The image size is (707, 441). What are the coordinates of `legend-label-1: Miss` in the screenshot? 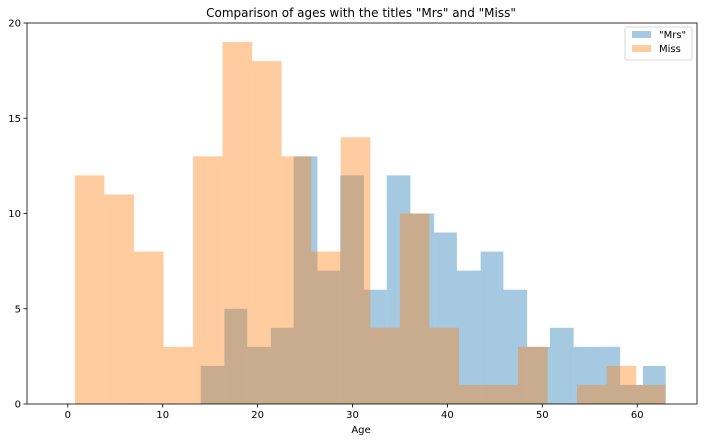 It's located at (670, 49).